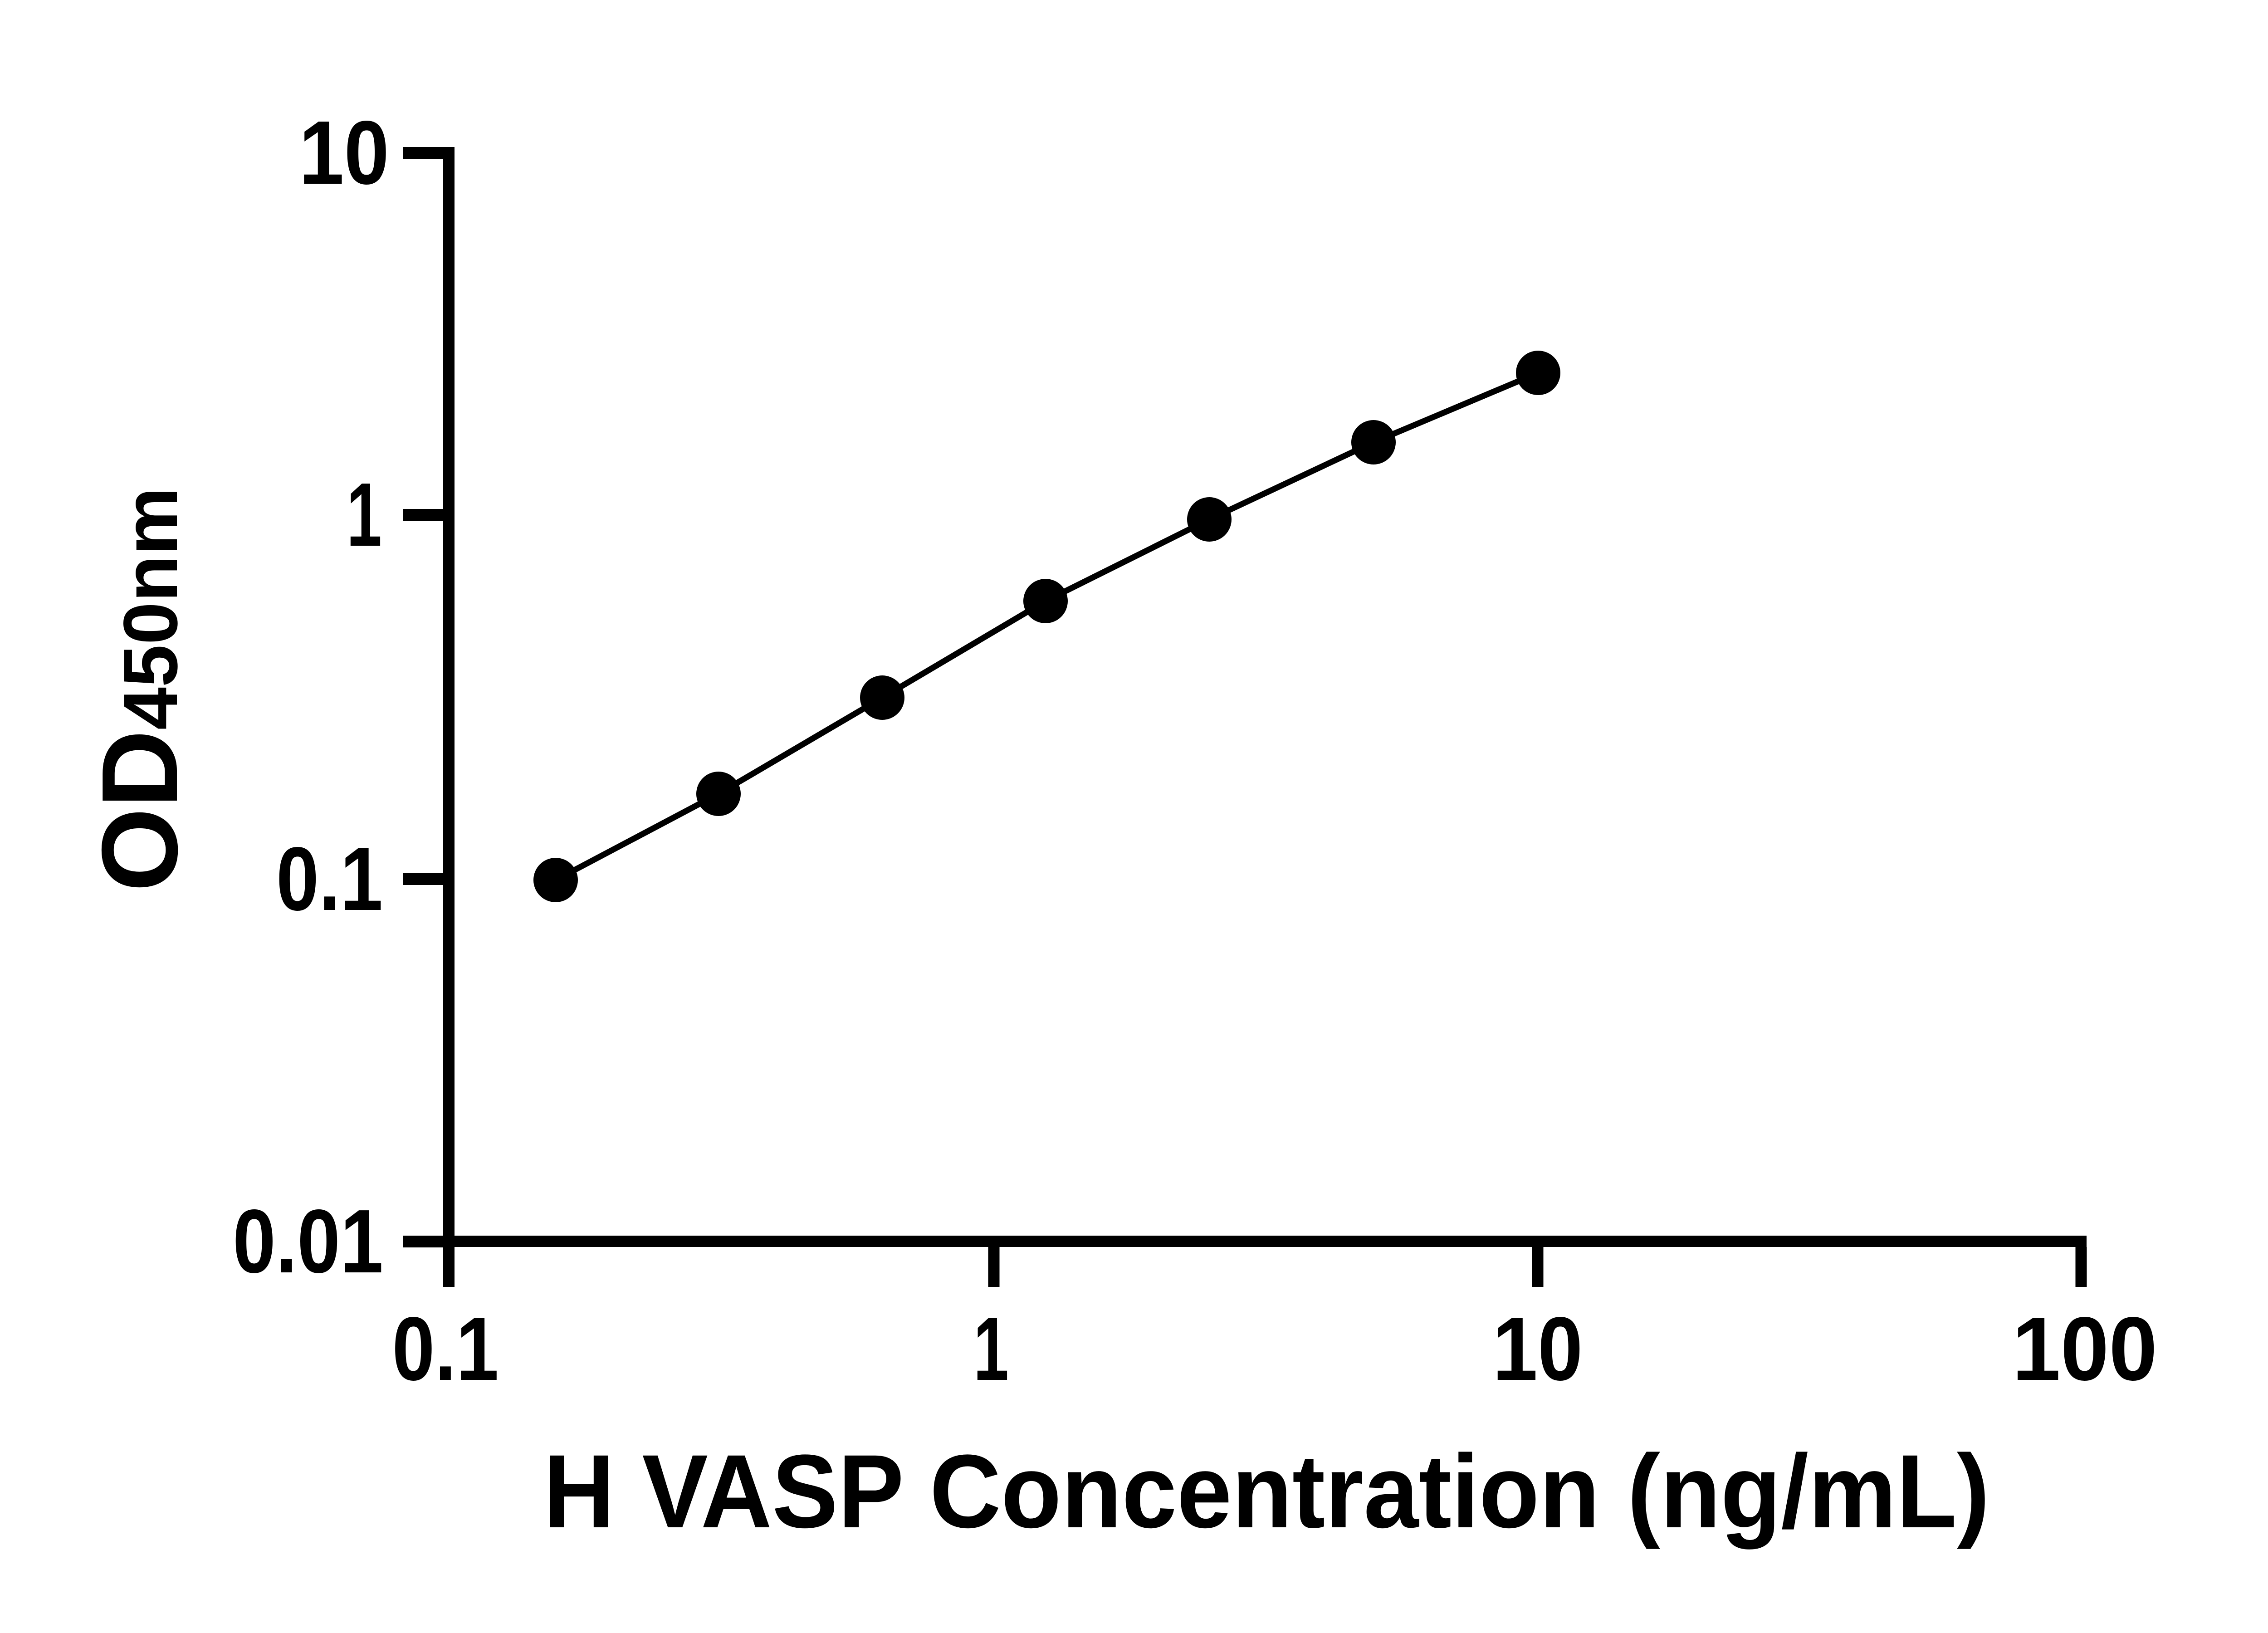 The height and width of the screenshot is (1633, 2268). Describe the element at coordinates (1266, 1491) in the screenshot. I see `svg-text: H VASP Concentration (ng/mL)` at that location.